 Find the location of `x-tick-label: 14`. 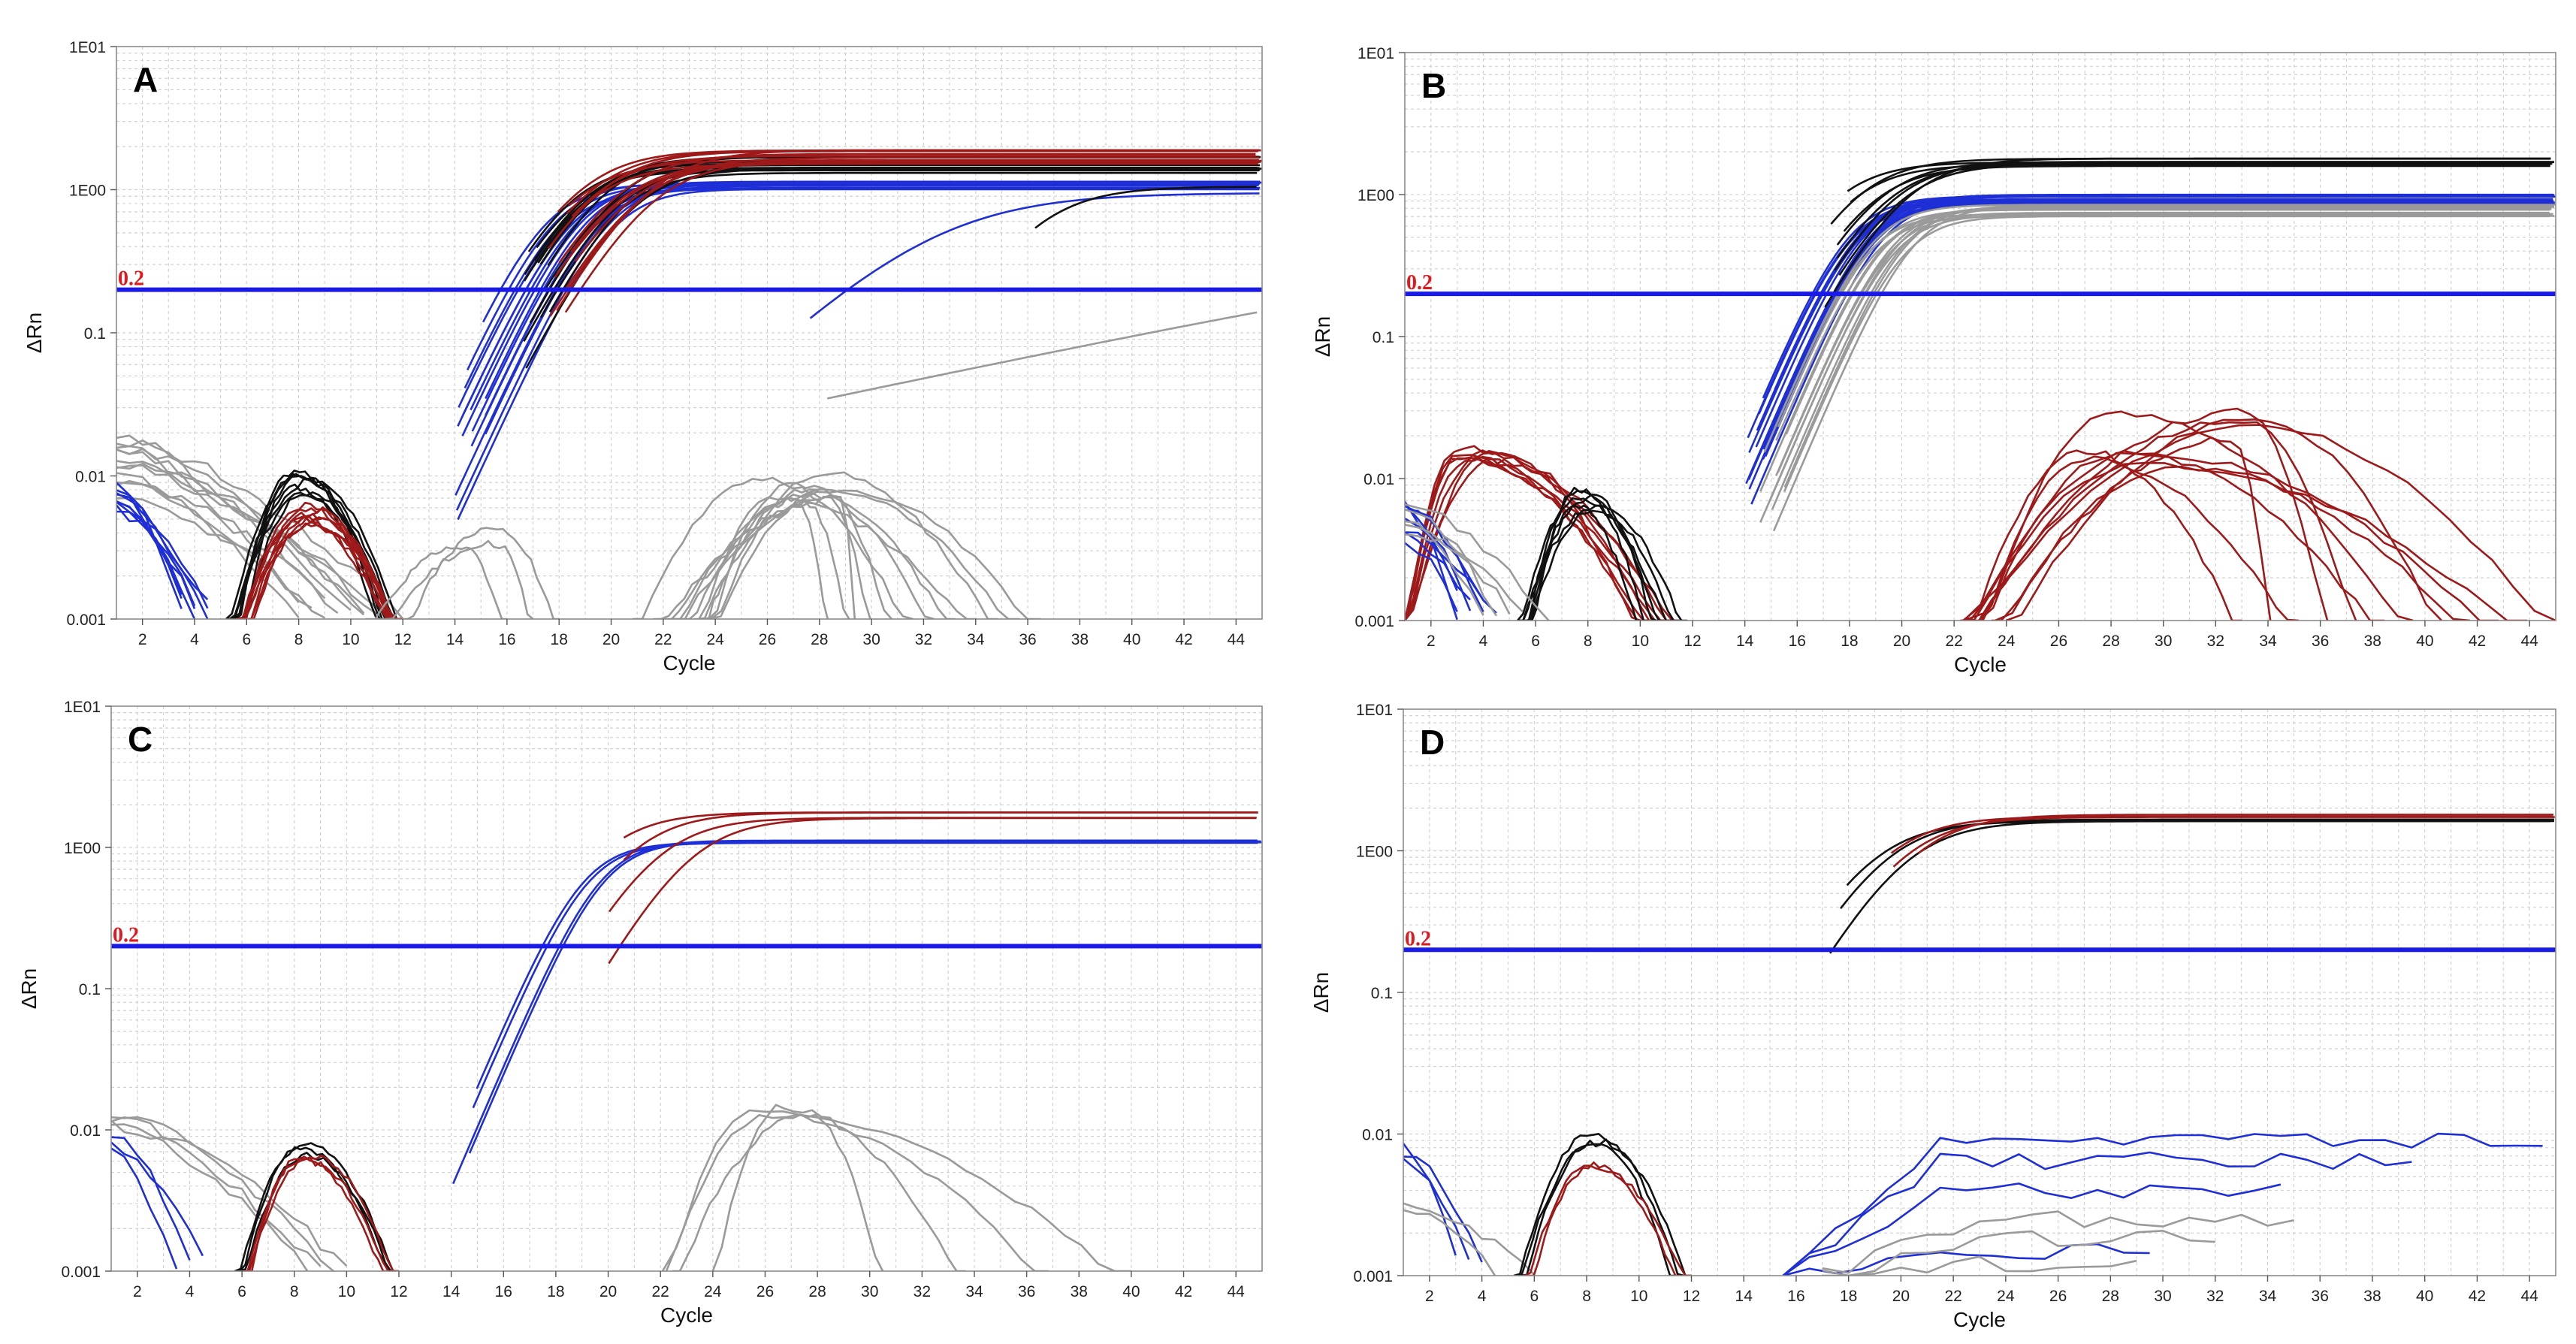

x-tick-label: 14 is located at coordinates (455, 639).